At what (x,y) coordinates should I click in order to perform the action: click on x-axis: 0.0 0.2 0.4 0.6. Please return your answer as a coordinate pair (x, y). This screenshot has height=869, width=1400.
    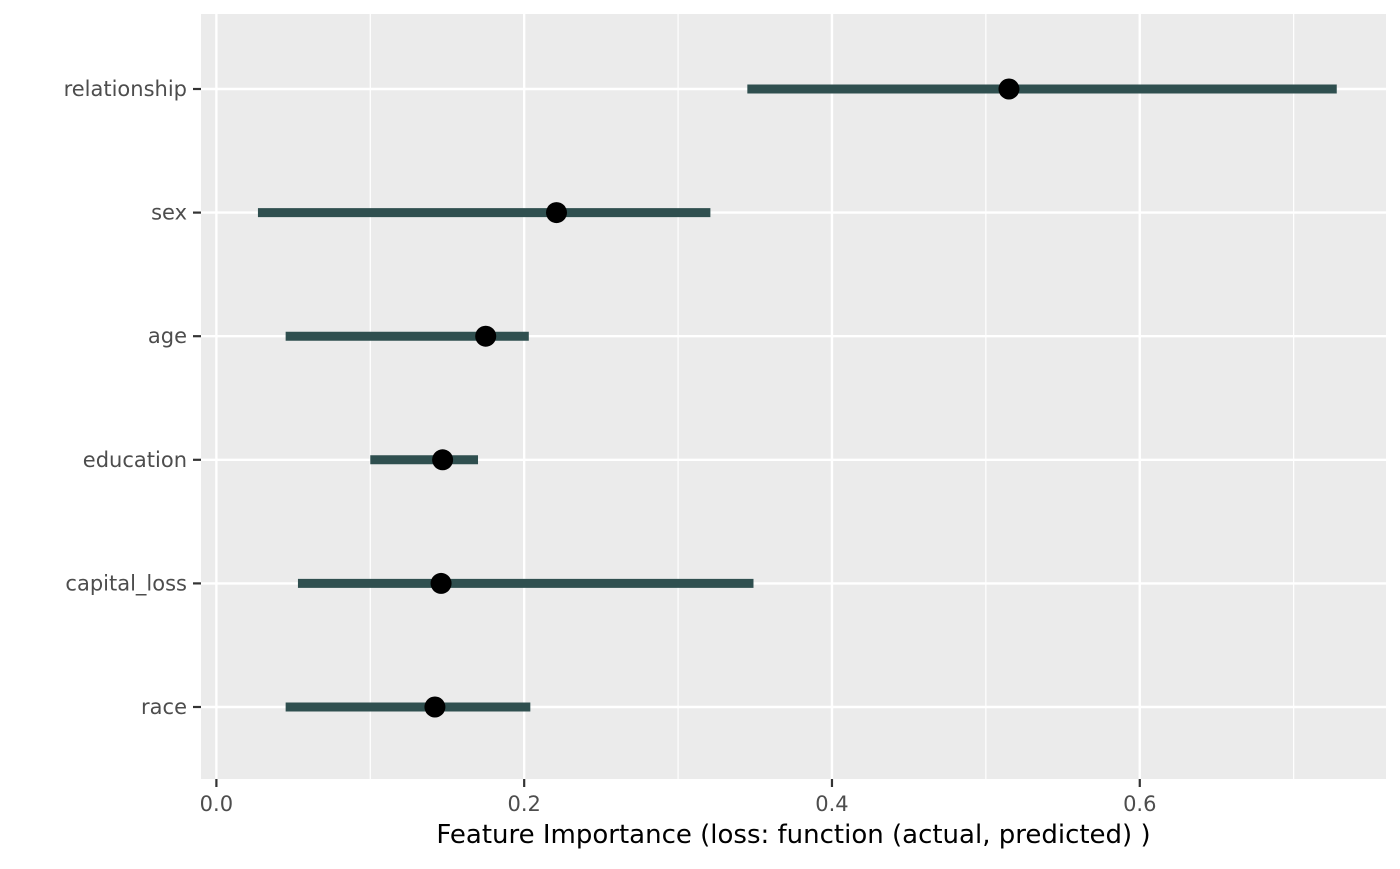
    Looking at the image, I should click on (678, 797).